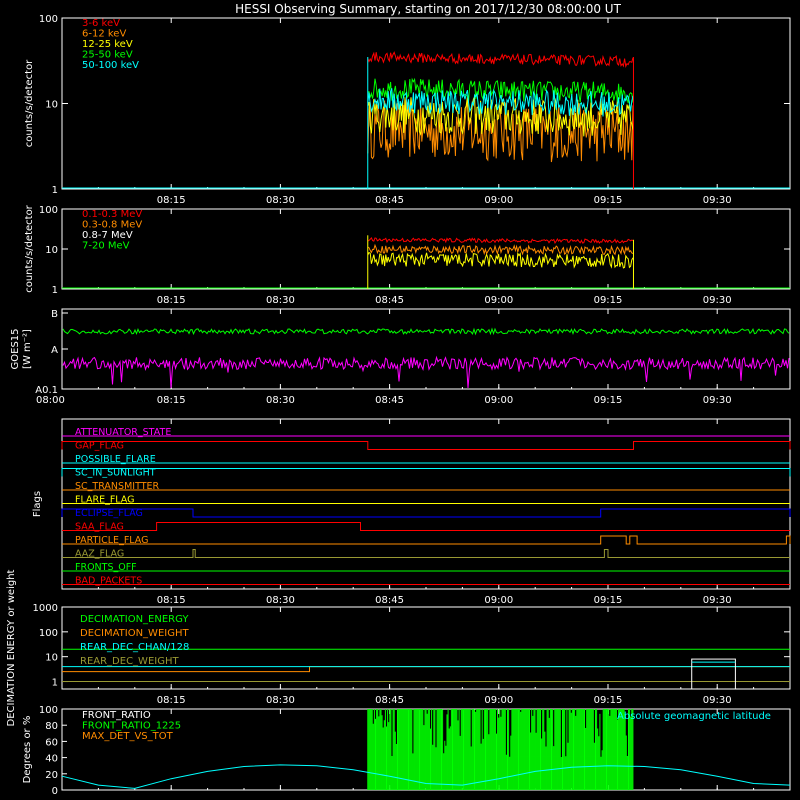 This screenshot has width=800, height=800. Describe the element at coordinates (51, 759) in the screenshot. I see `panel5-ytick-label: 40` at that location.